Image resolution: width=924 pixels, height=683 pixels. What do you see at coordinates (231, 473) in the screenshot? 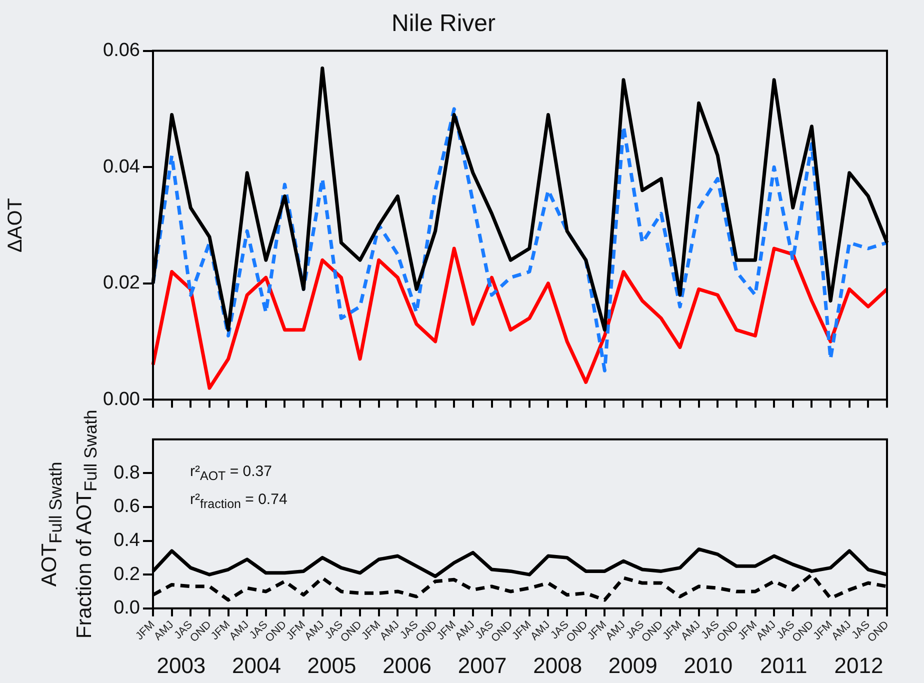
I see `annotation: r²$_{AOT}$ = 0.37` at bounding box center [231, 473].